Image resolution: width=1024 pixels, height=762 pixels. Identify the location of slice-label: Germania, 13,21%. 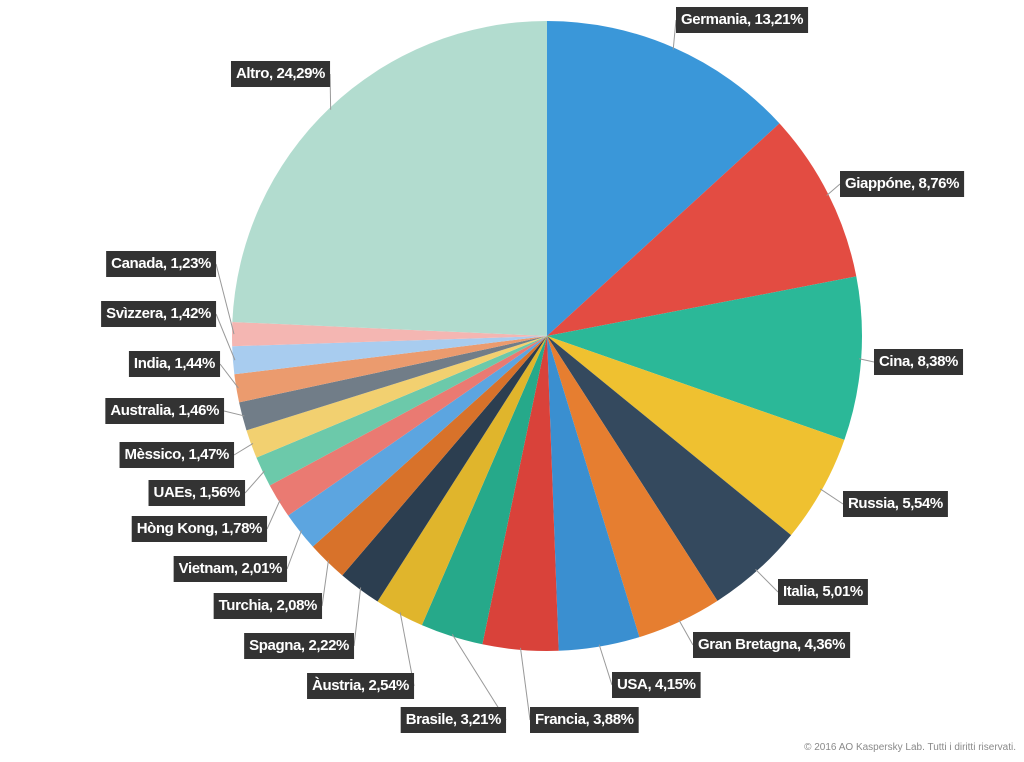
(742, 19).